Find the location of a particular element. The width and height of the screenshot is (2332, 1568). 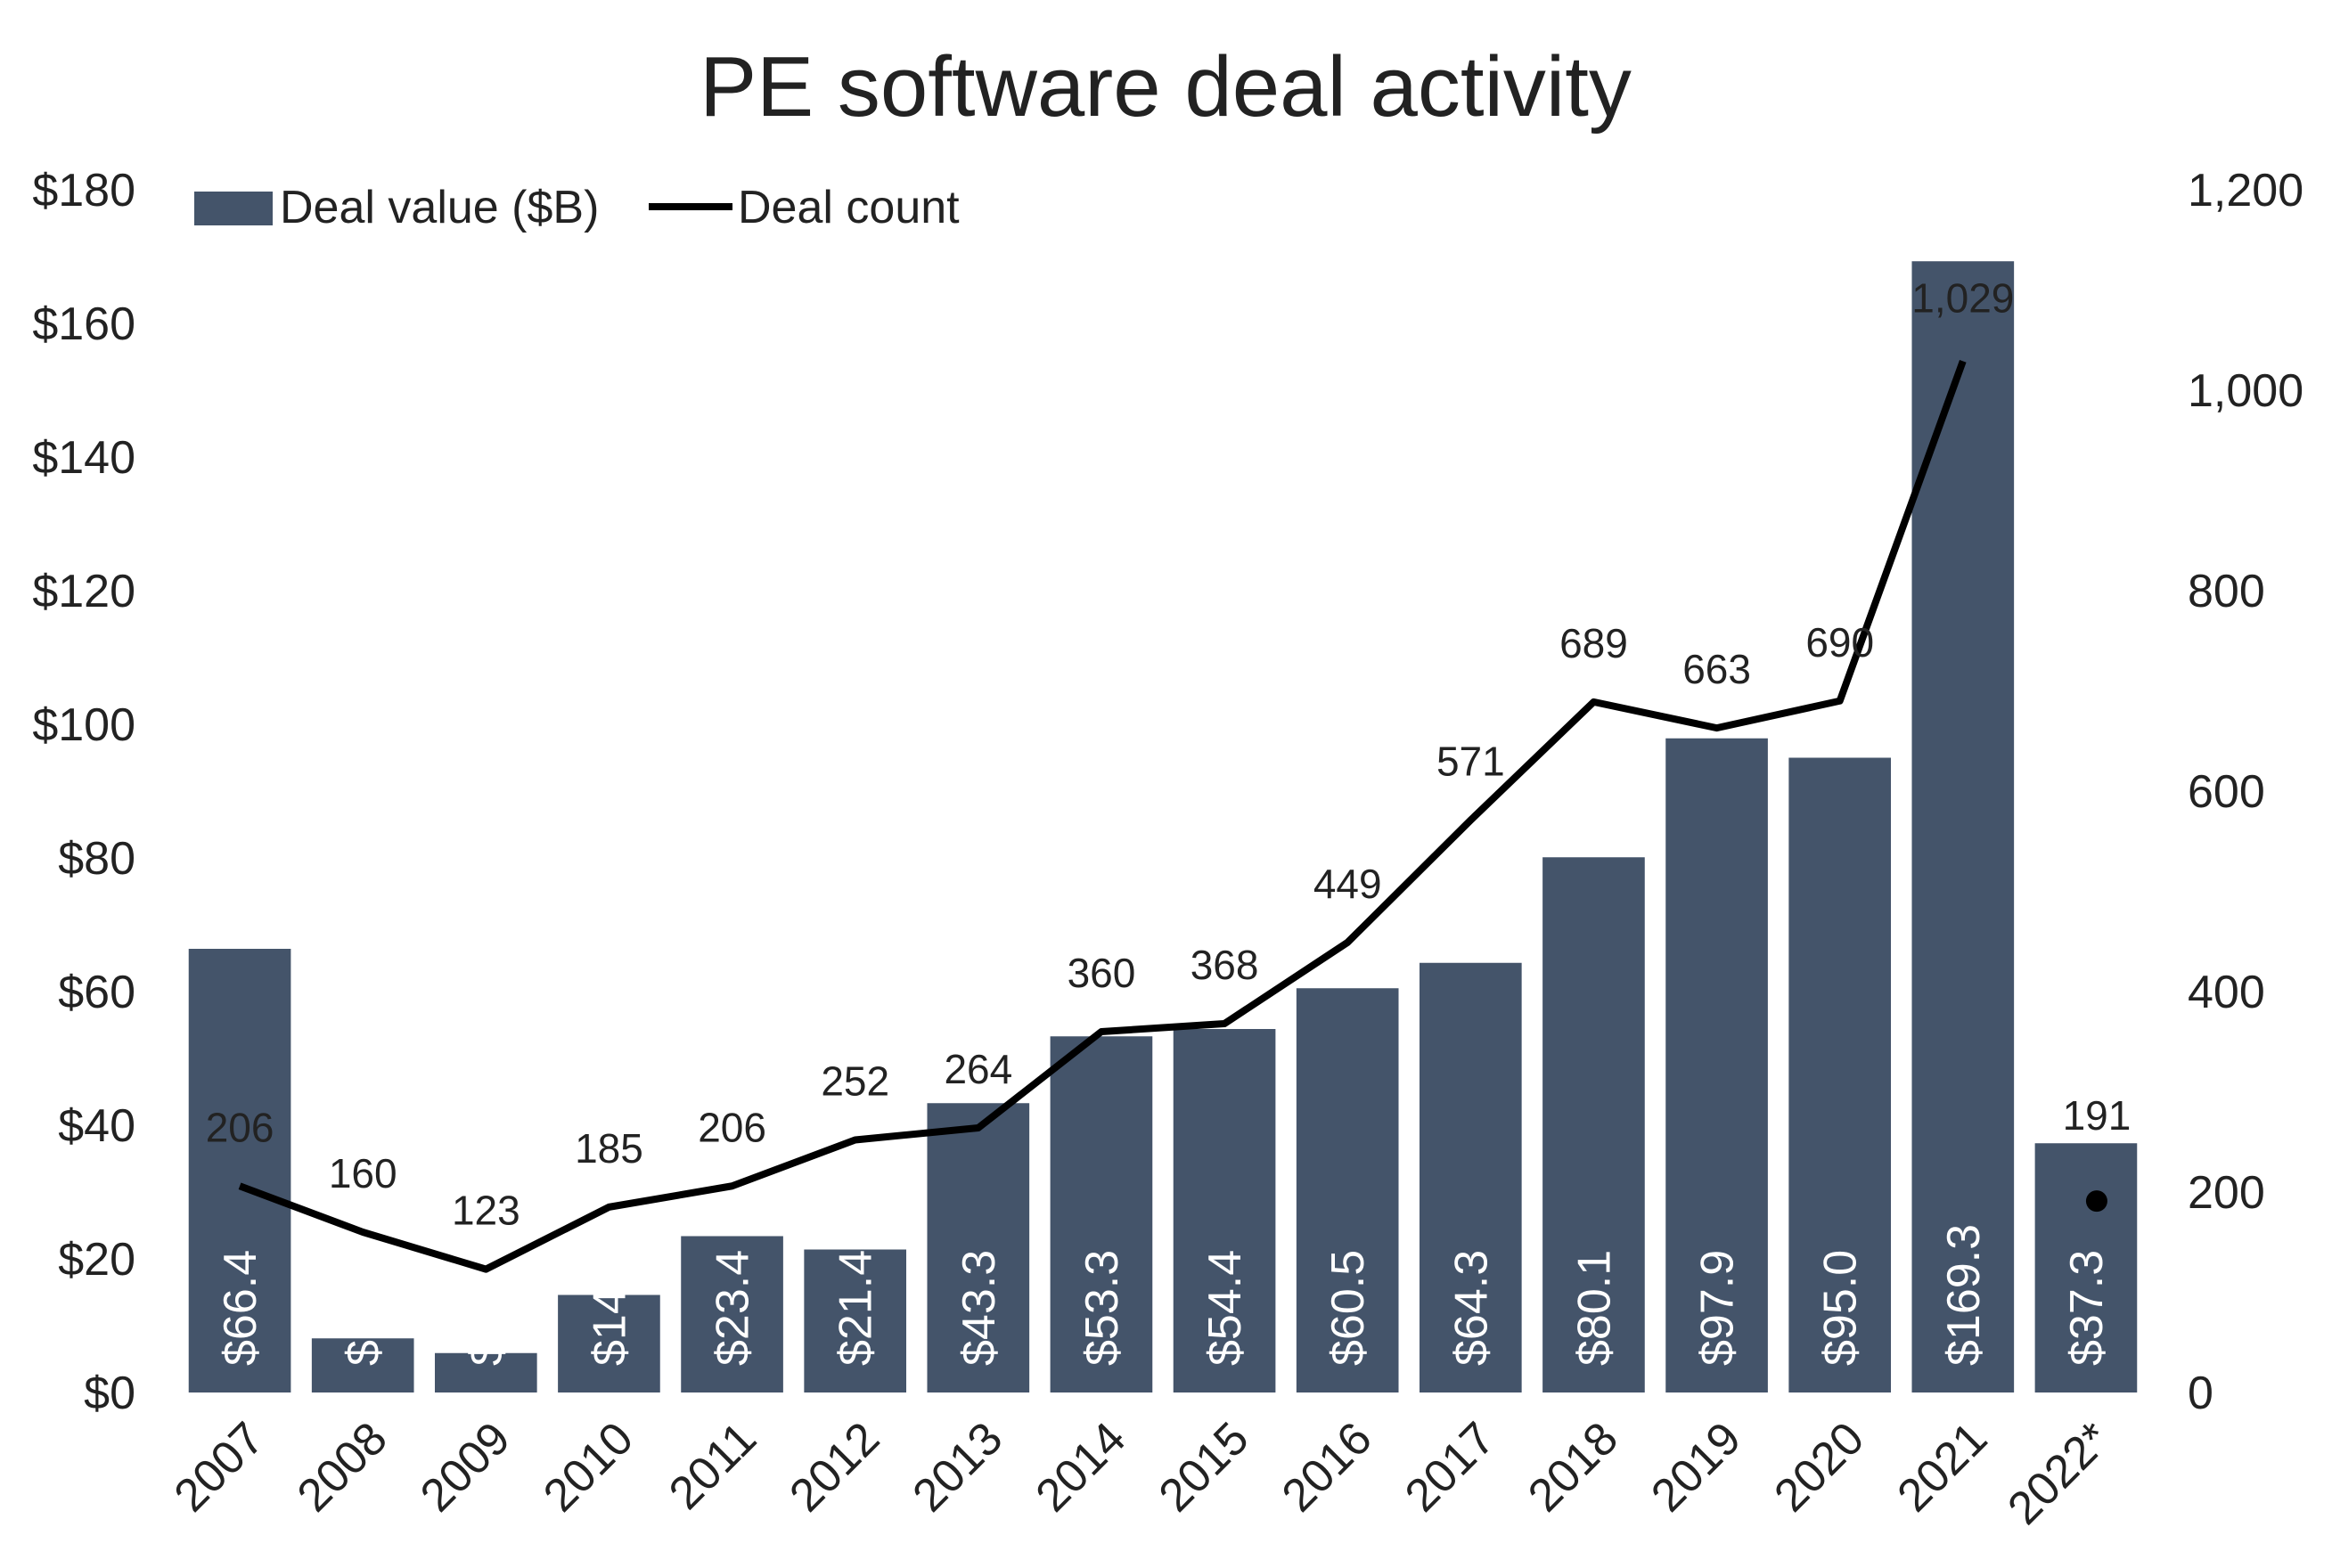

x-tick-label: 2022* is located at coordinates (2059, 1473).